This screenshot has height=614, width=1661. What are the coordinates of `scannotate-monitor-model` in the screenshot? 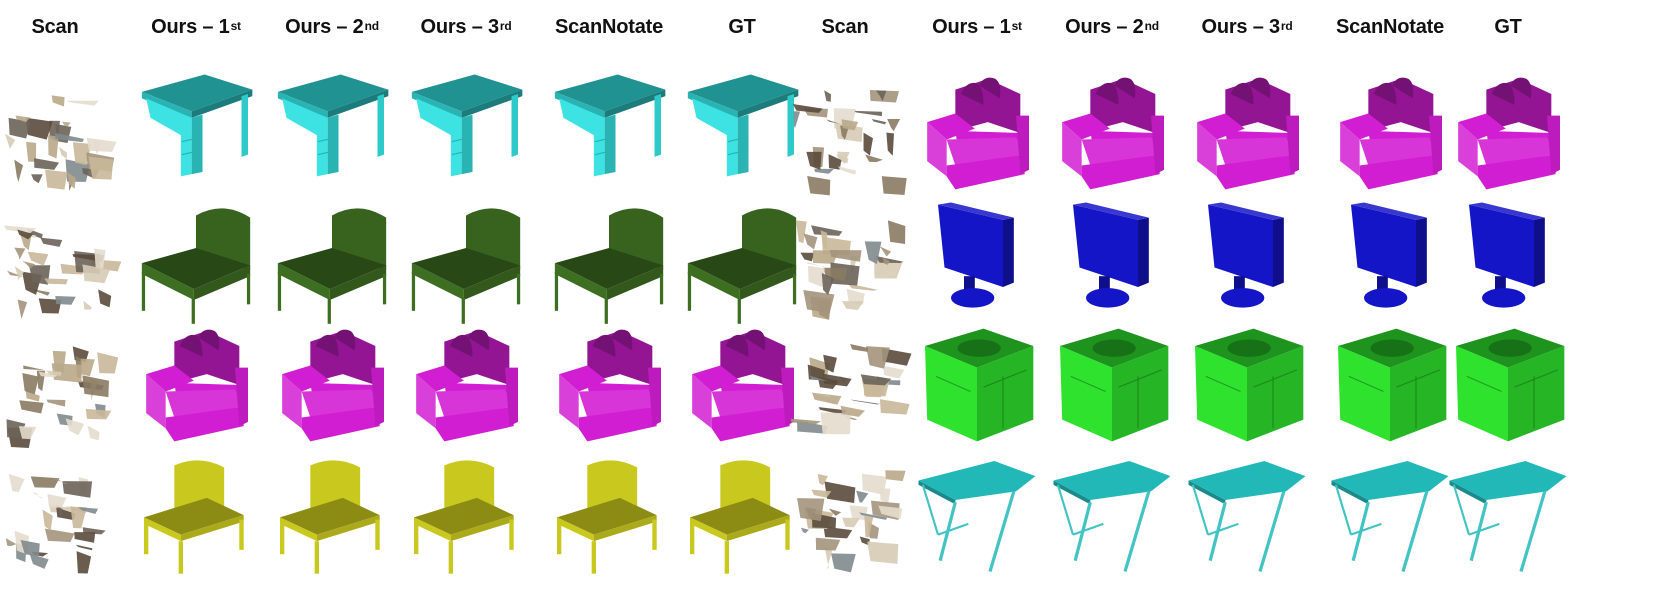 It's located at (1390, 261).